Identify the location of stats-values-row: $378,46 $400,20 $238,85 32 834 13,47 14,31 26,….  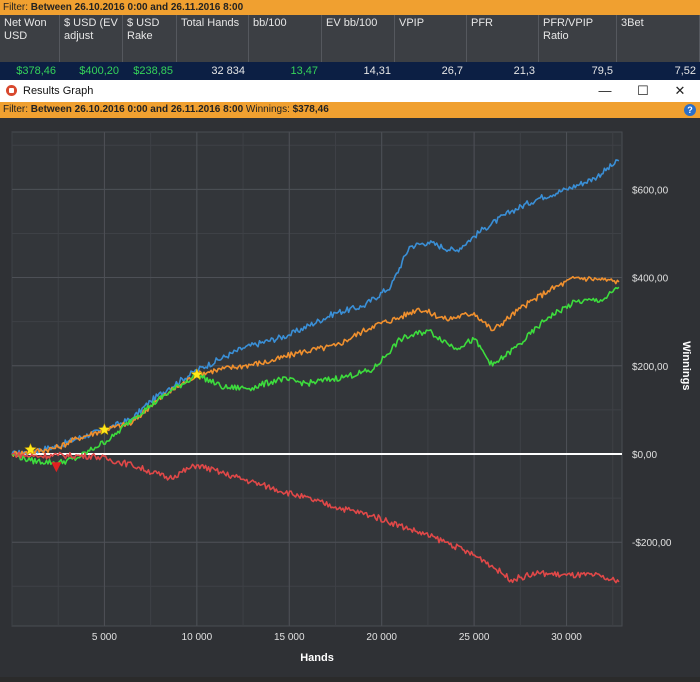
(350, 71).